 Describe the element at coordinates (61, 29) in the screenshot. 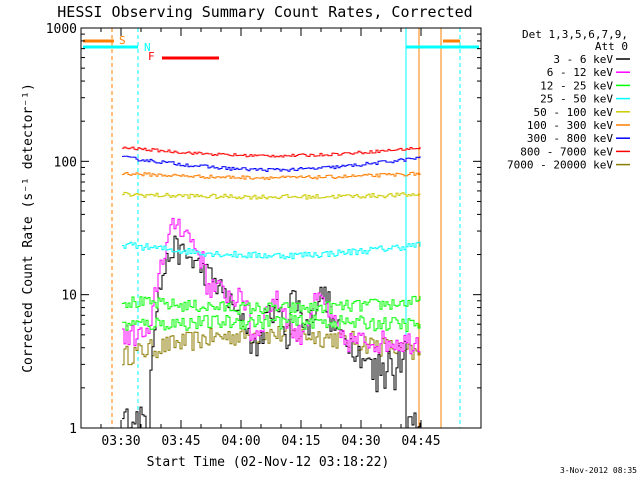

I see `y-tick-label: 1000` at that location.